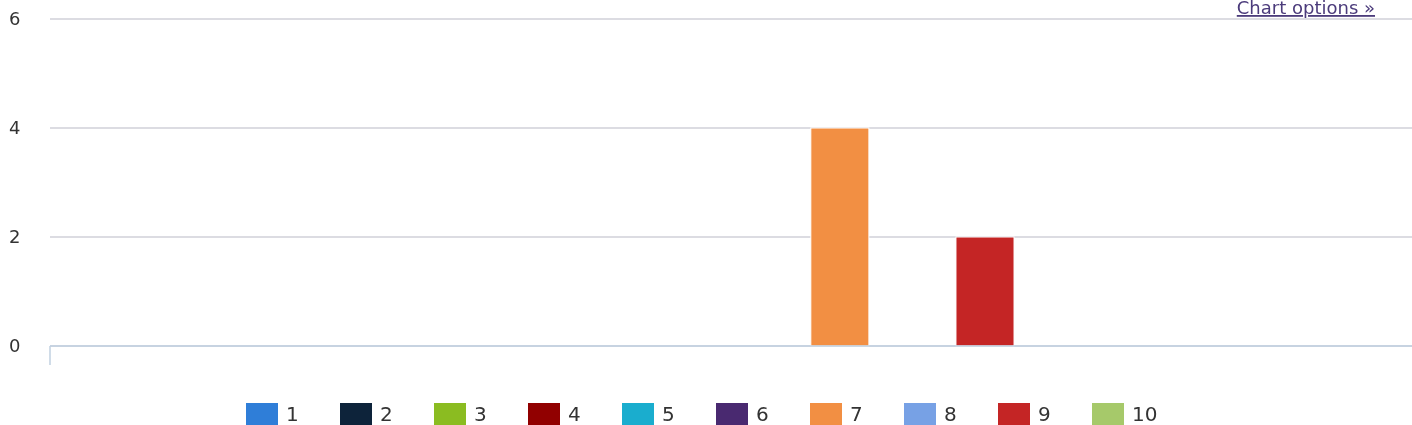  Describe the element at coordinates (15, 346) in the screenshot. I see `y-tick-label: 0` at that location.